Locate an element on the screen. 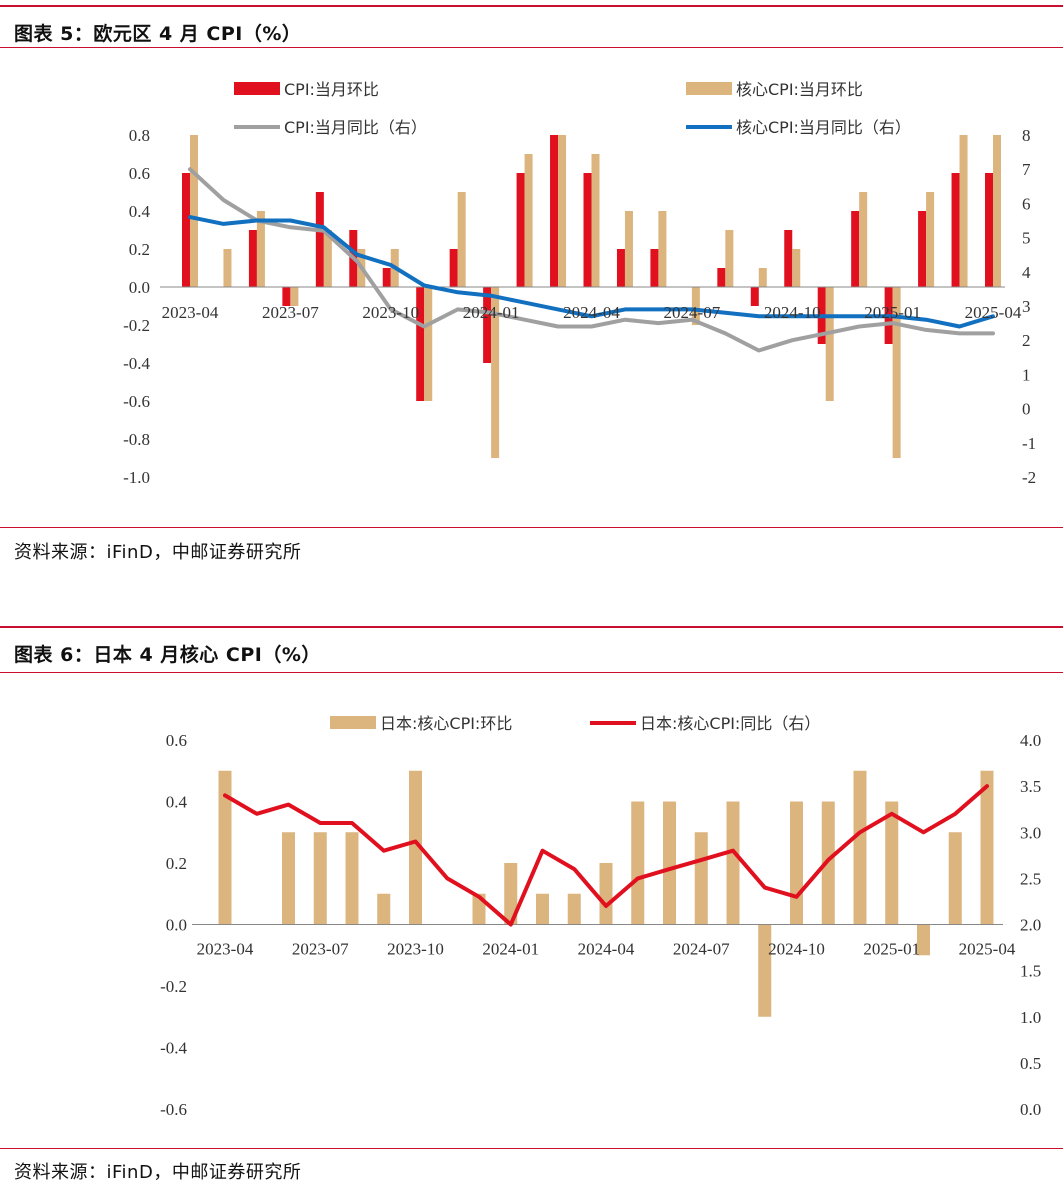  right-axis-tick-label: 0.5 is located at coordinates (1030, 1063).